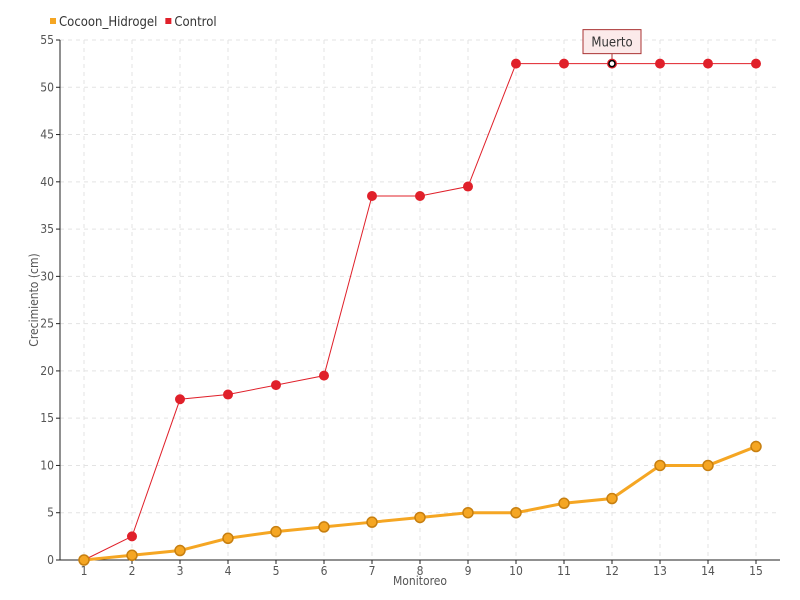  What do you see at coordinates (756, 571) in the screenshot?
I see `x-tick-label: 15` at bounding box center [756, 571].